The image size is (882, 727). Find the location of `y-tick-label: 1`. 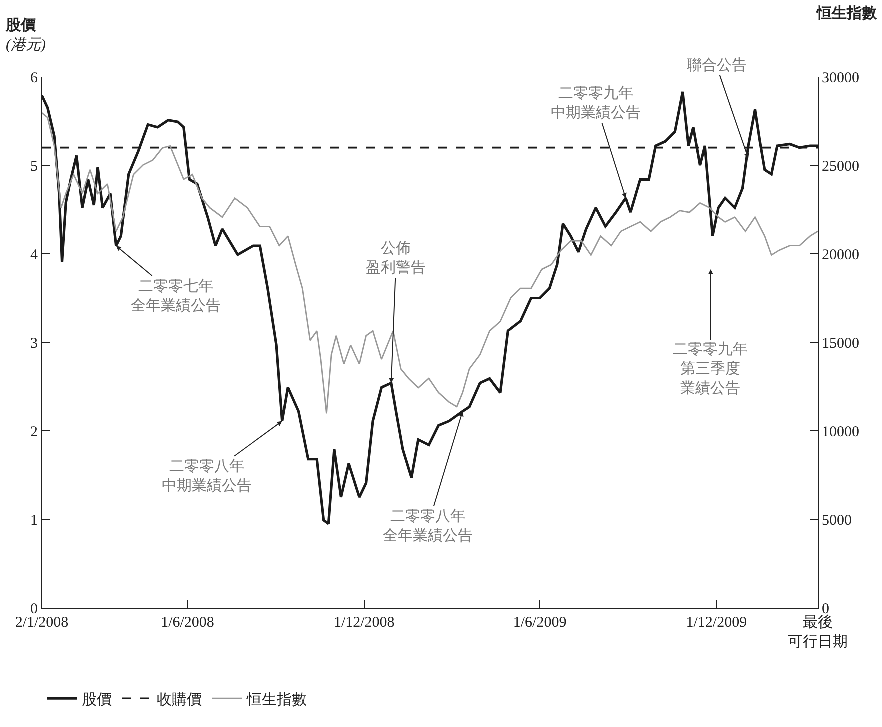

y-tick-label: 1 is located at coordinates (34, 520).